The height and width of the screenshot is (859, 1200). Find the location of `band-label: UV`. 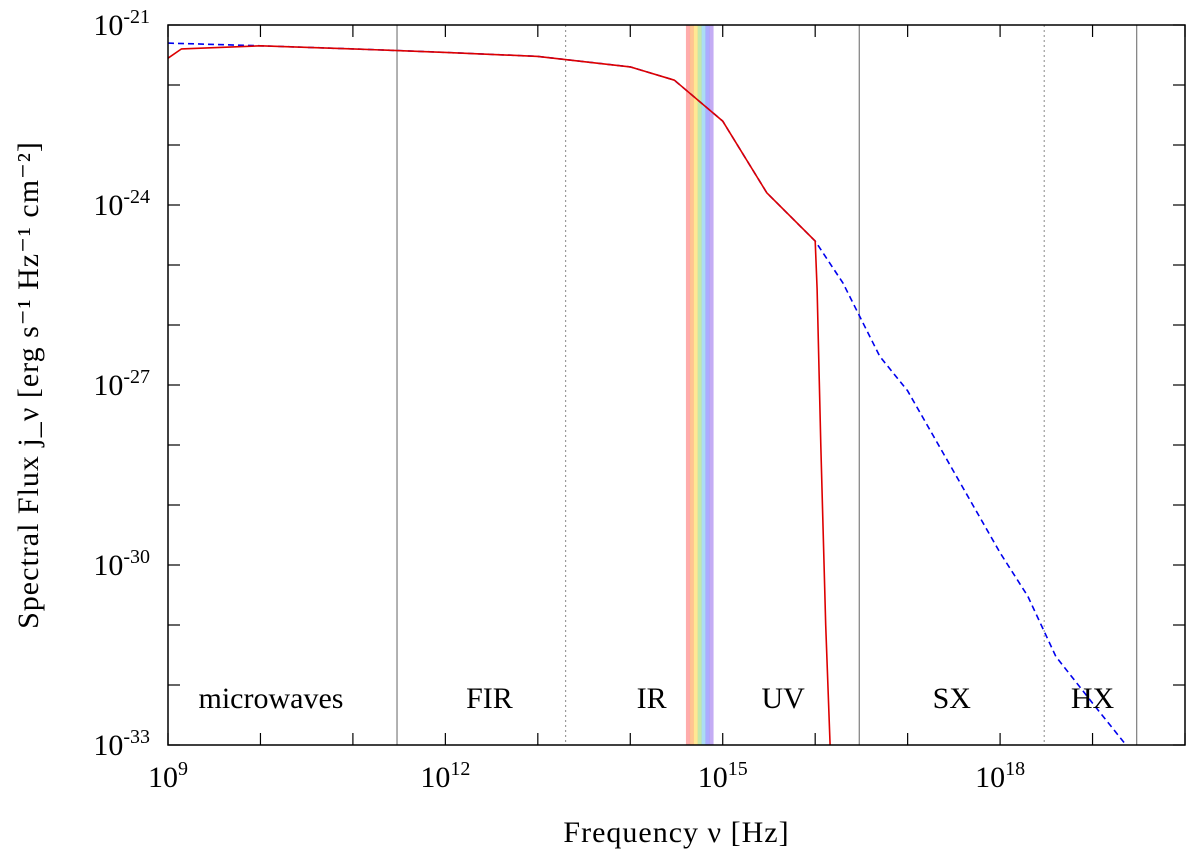

band-label: UV is located at coordinates (783, 698).